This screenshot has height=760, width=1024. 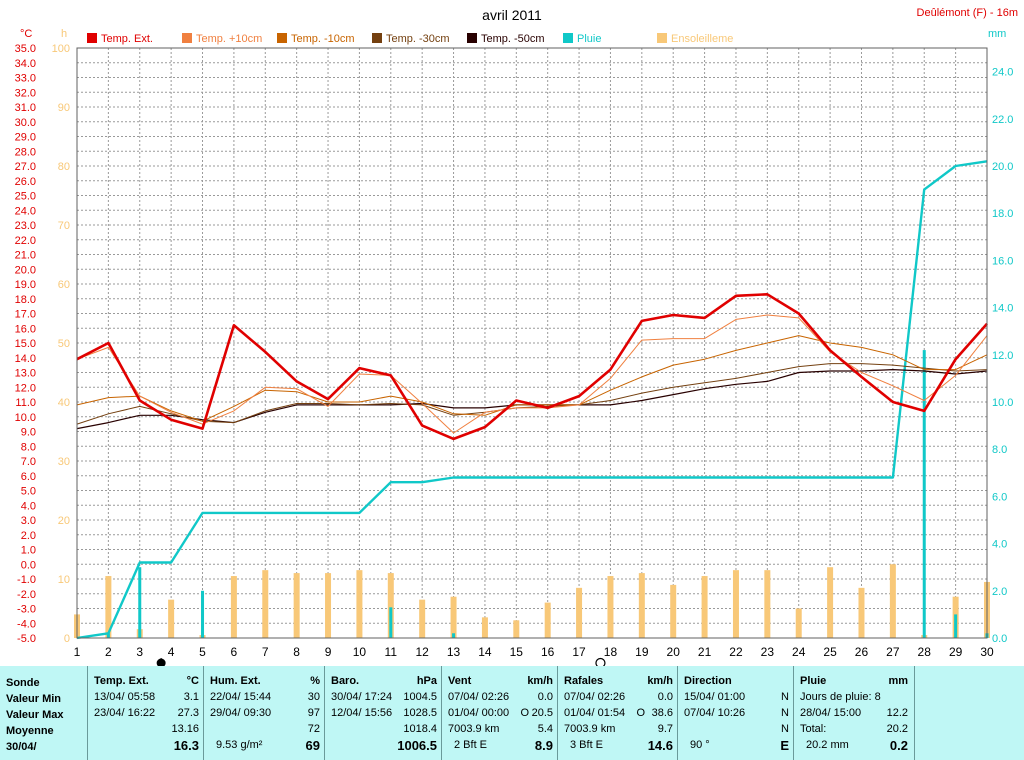 I want to click on baro-min-date: 30/04/ 17:24, so click(x=362, y=697).